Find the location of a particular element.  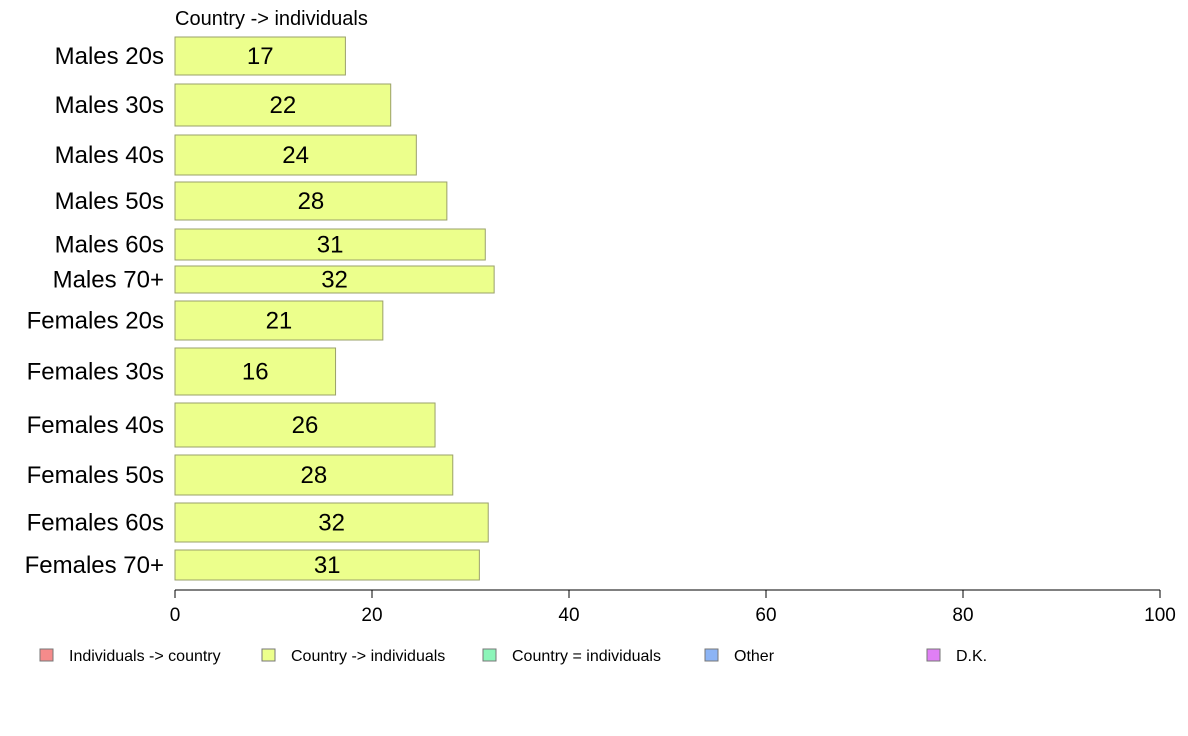

legend-label: Country = individuals is located at coordinates (586, 656).